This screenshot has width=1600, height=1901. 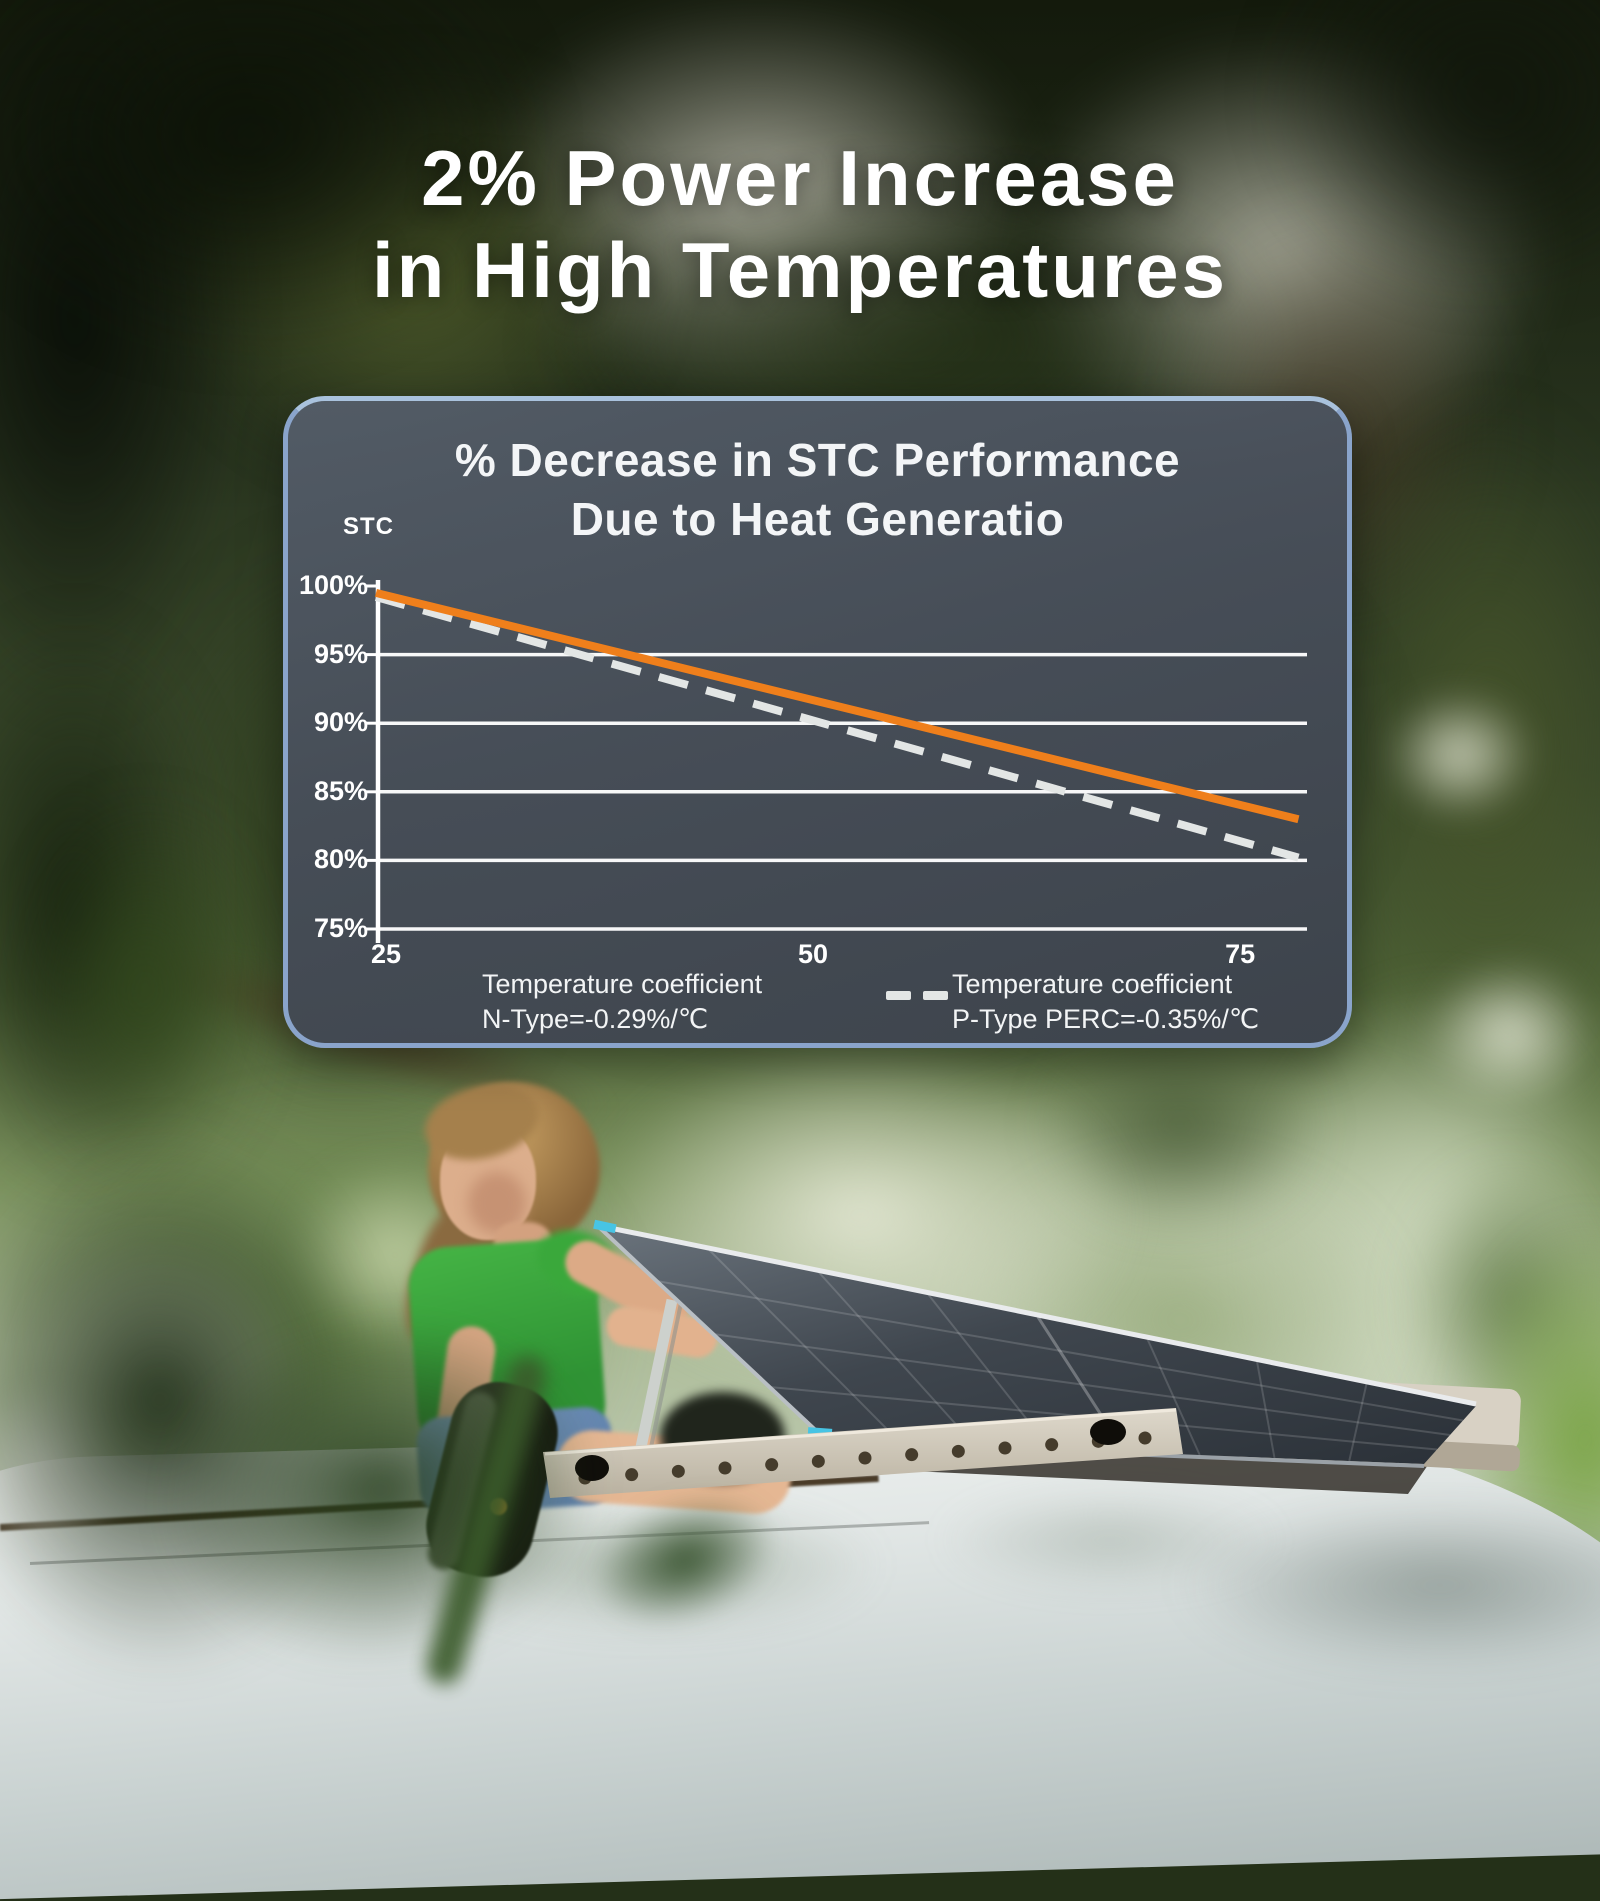 What do you see at coordinates (1460, 755) in the screenshot?
I see `light-speck` at bounding box center [1460, 755].